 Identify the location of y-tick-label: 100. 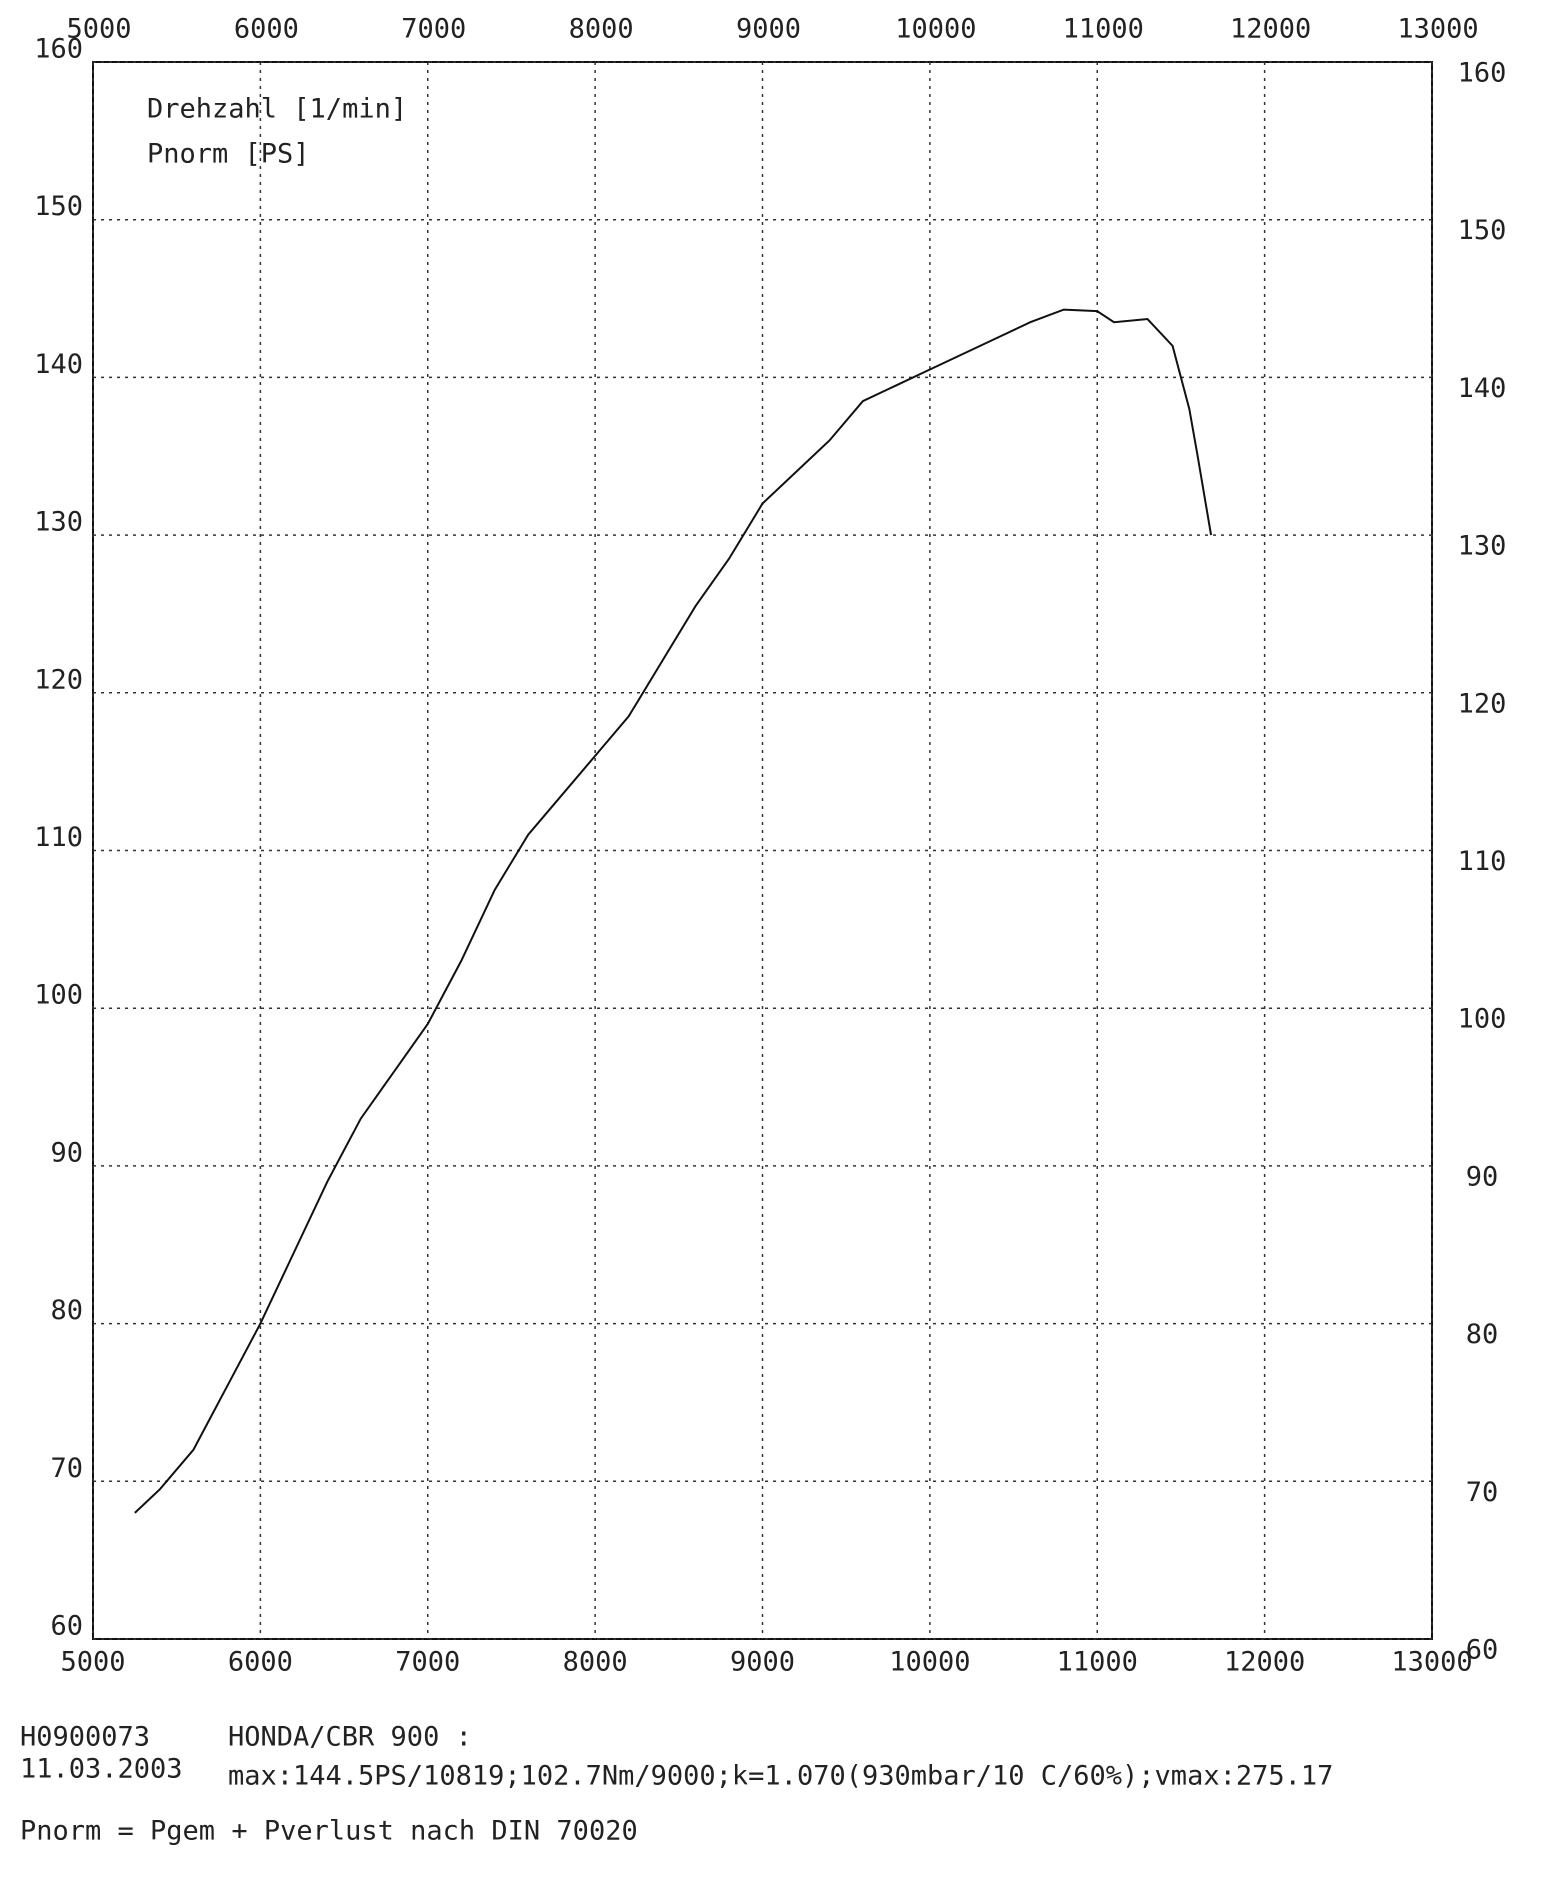
(58, 995).